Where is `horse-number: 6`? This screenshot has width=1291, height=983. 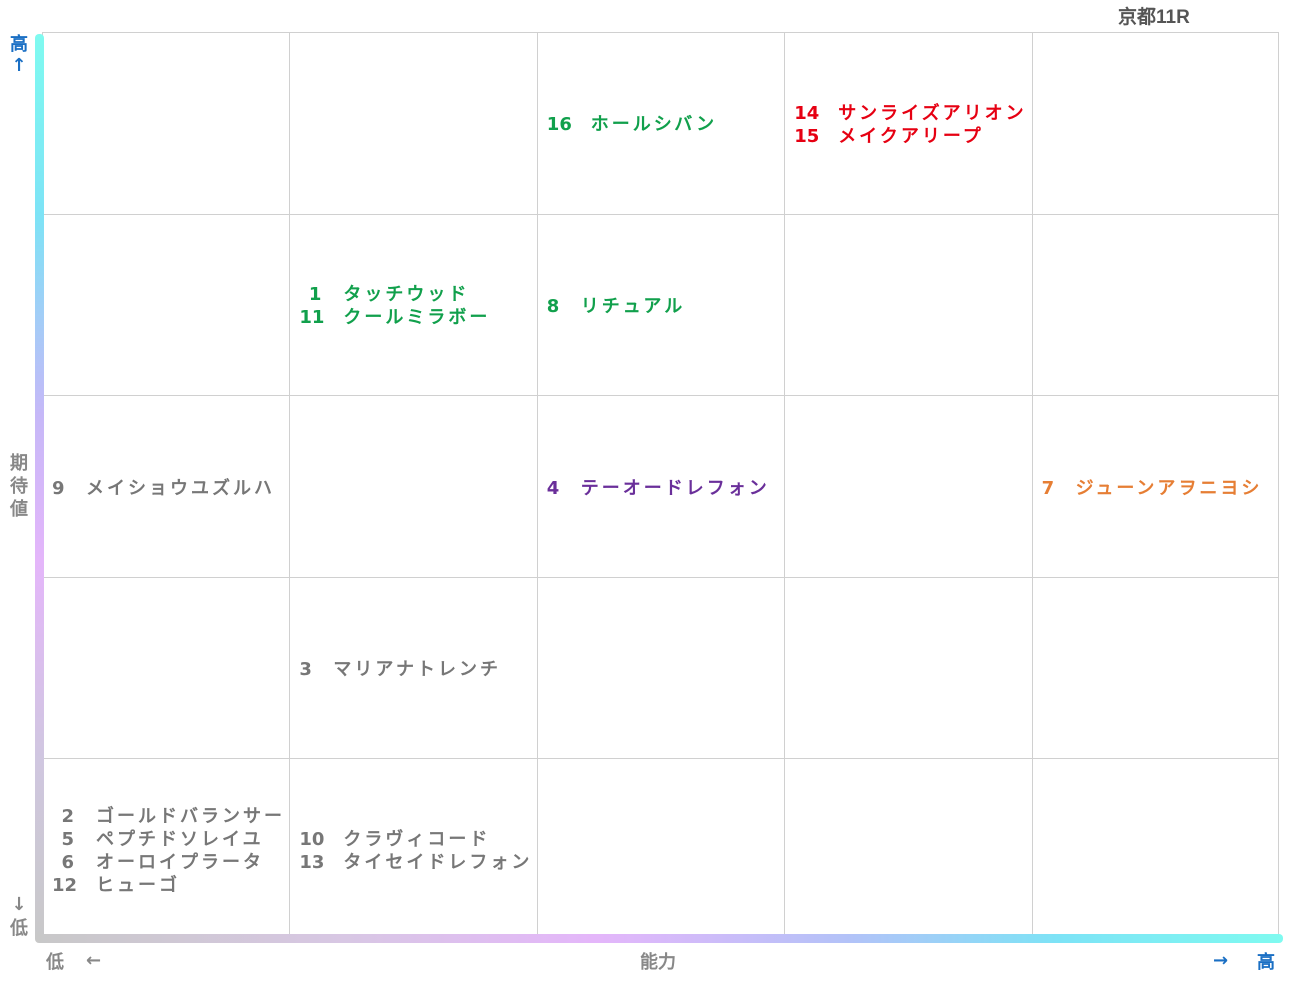 horse-number: 6 is located at coordinates (67, 863).